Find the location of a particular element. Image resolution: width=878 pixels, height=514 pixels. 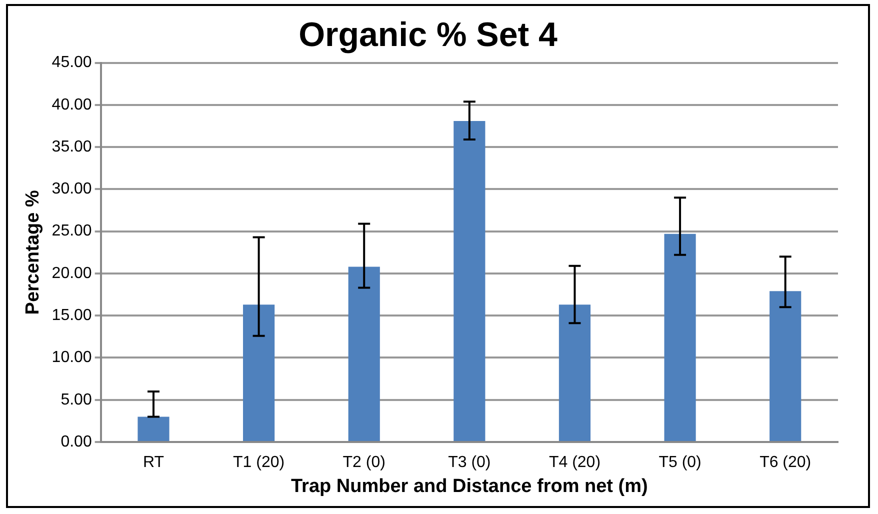

x-tick-label: T2 (0) is located at coordinates (364, 463).